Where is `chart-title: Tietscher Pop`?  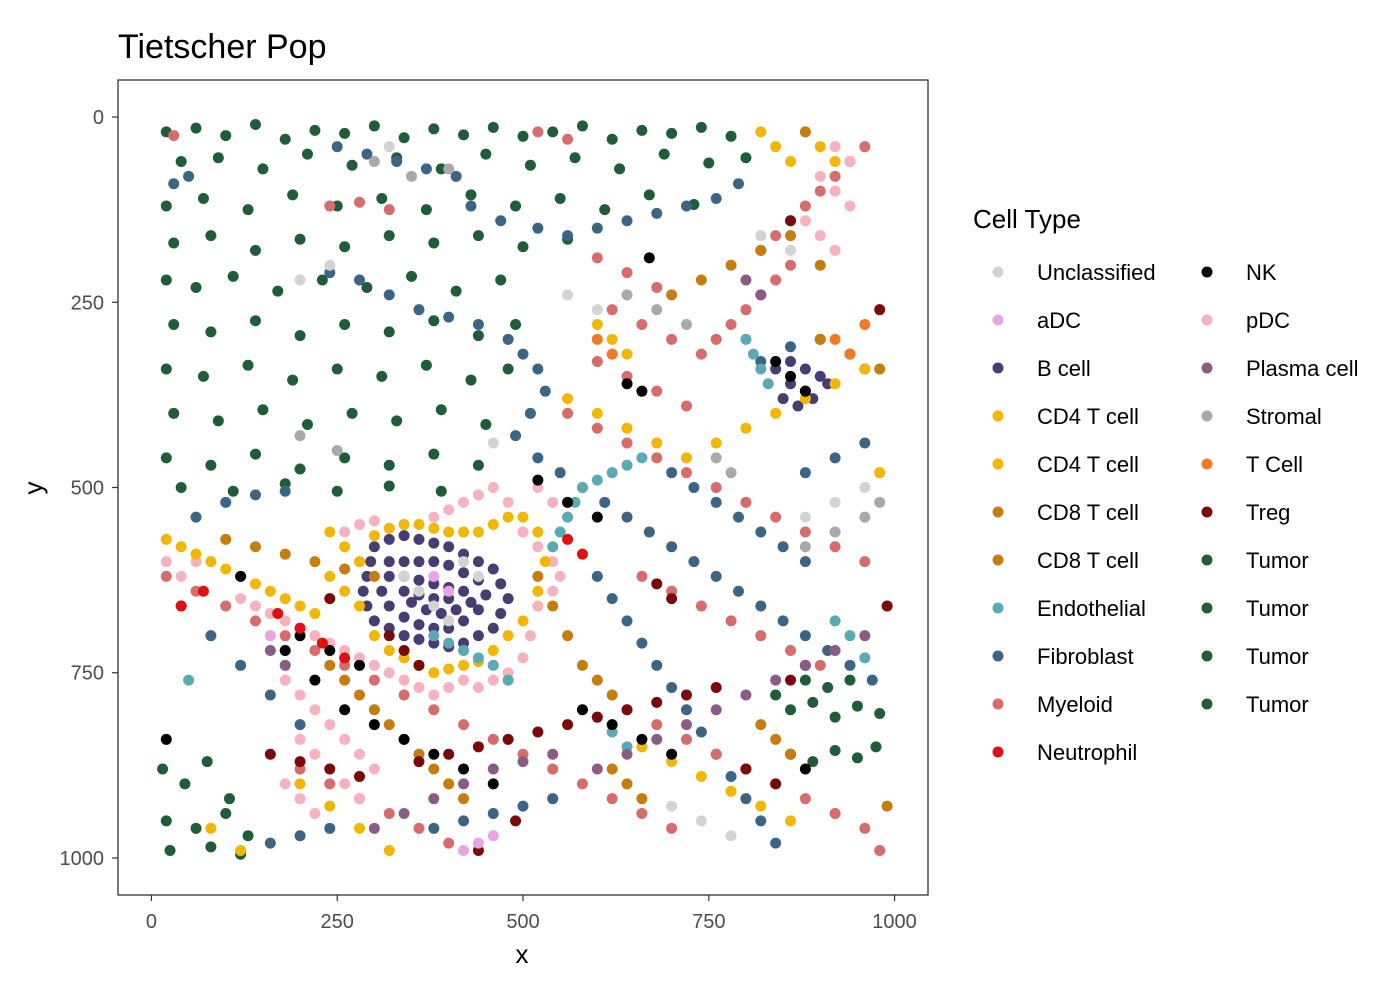
chart-title: Tietscher Pop is located at coordinates (222, 47).